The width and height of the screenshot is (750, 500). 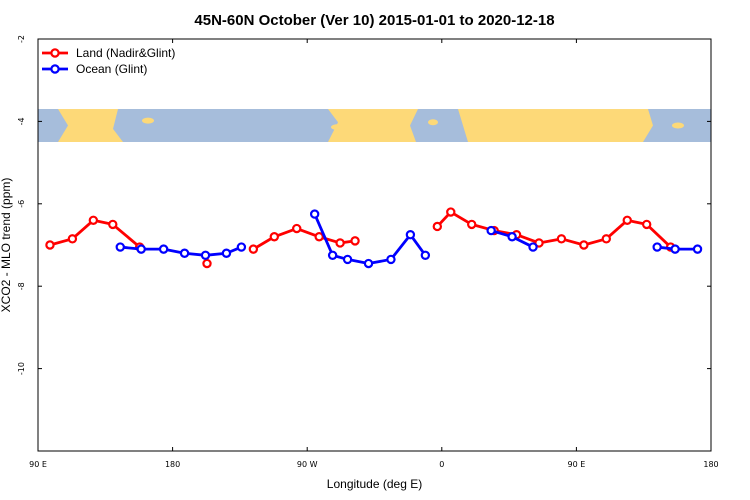 I want to click on y-tick-label: -10, so click(x=21, y=368).